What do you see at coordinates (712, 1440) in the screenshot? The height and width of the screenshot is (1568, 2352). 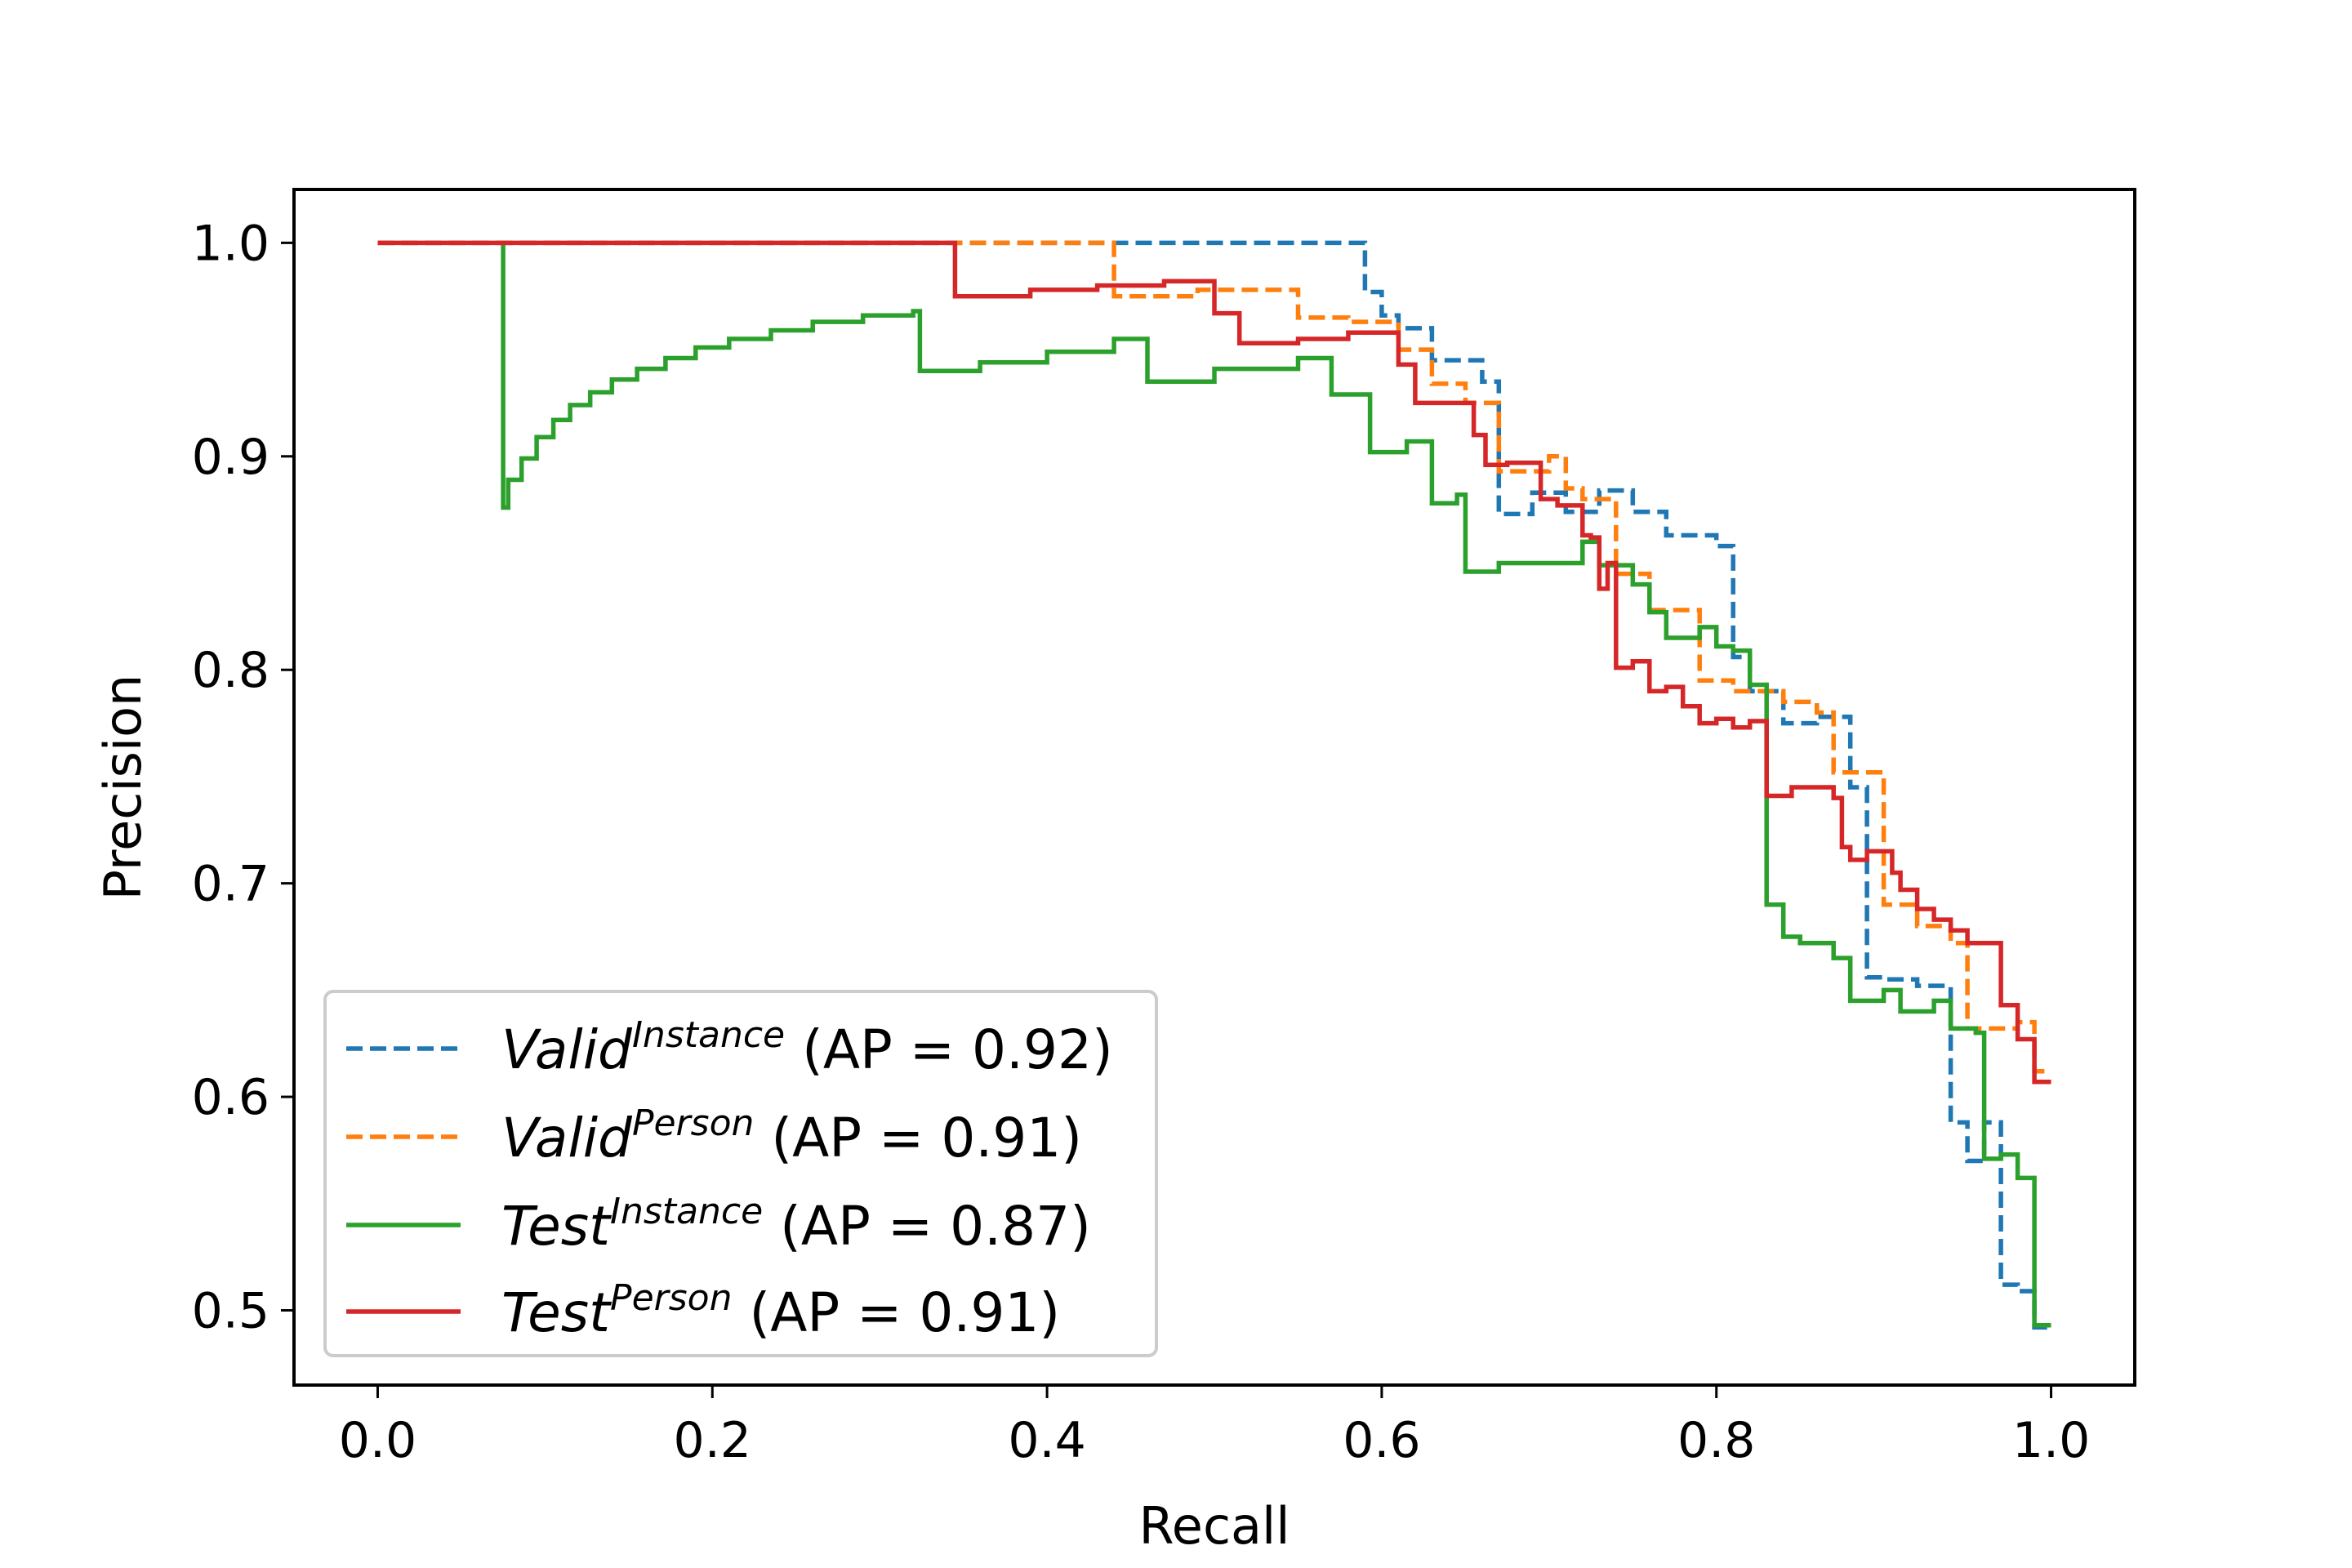 I see `x-tick-label: 0.2` at bounding box center [712, 1440].